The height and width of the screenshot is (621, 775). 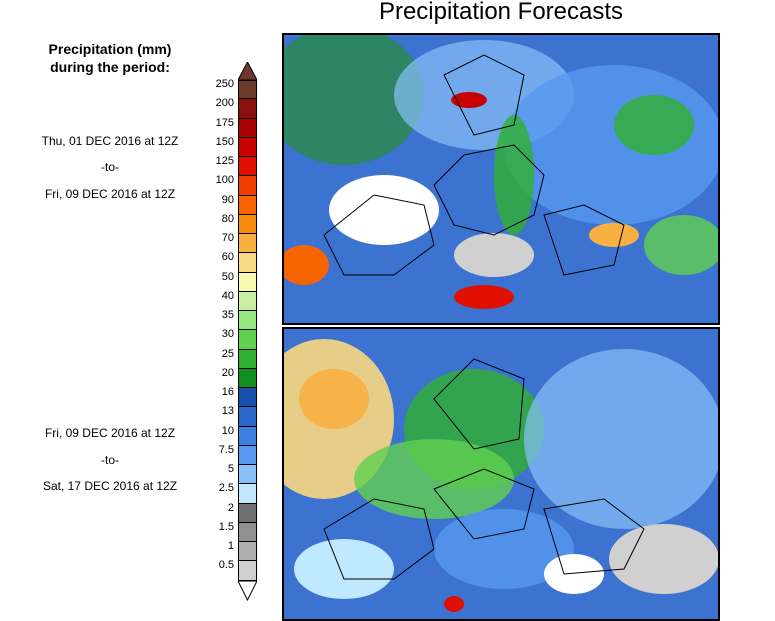 I want to click on color-bar-label: 30, so click(x=227, y=334).